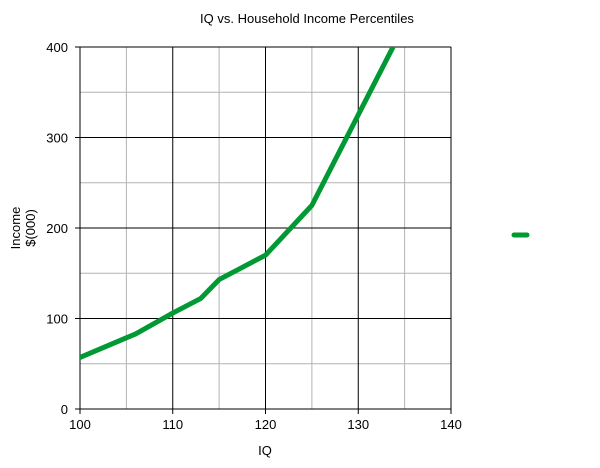 The width and height of the screenshot is (600, 468). I want to click on y-tick-label: 300, so click(57, 138).